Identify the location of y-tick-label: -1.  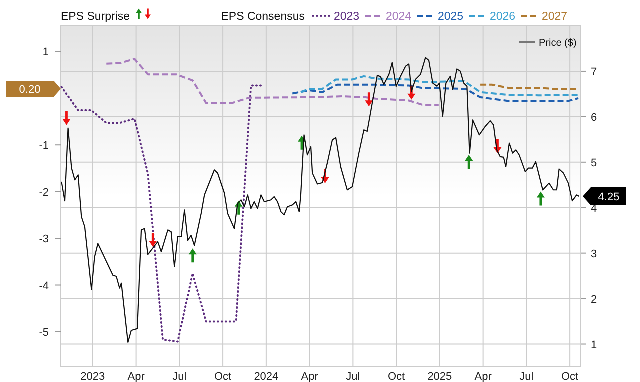
(44, 146).